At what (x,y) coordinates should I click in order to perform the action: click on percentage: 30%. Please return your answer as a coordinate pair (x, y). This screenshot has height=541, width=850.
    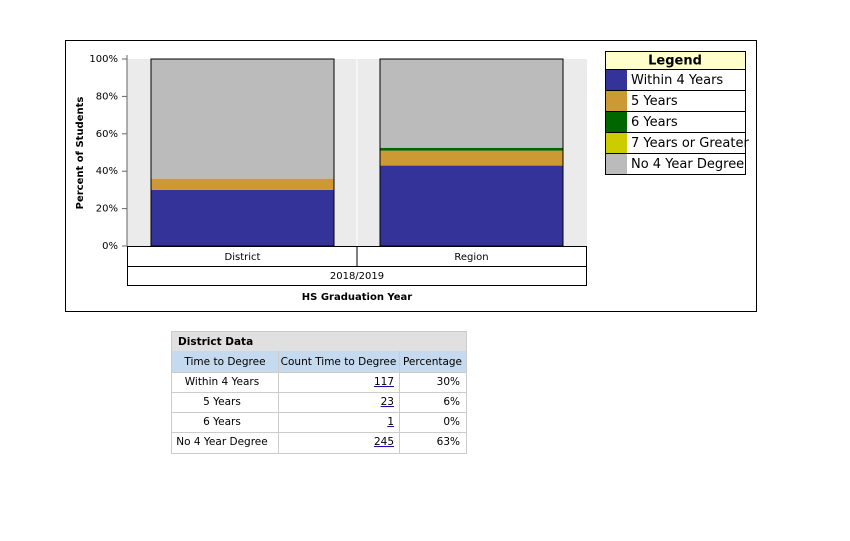
    Looking at the image, I should click on (448, 382).